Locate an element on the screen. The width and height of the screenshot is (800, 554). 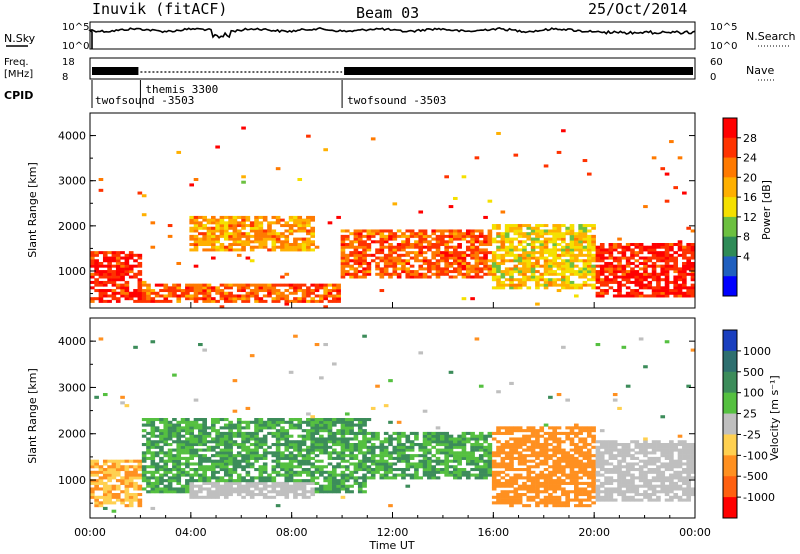
xtick-label: 16:00 is located at coordinates (493, 532).